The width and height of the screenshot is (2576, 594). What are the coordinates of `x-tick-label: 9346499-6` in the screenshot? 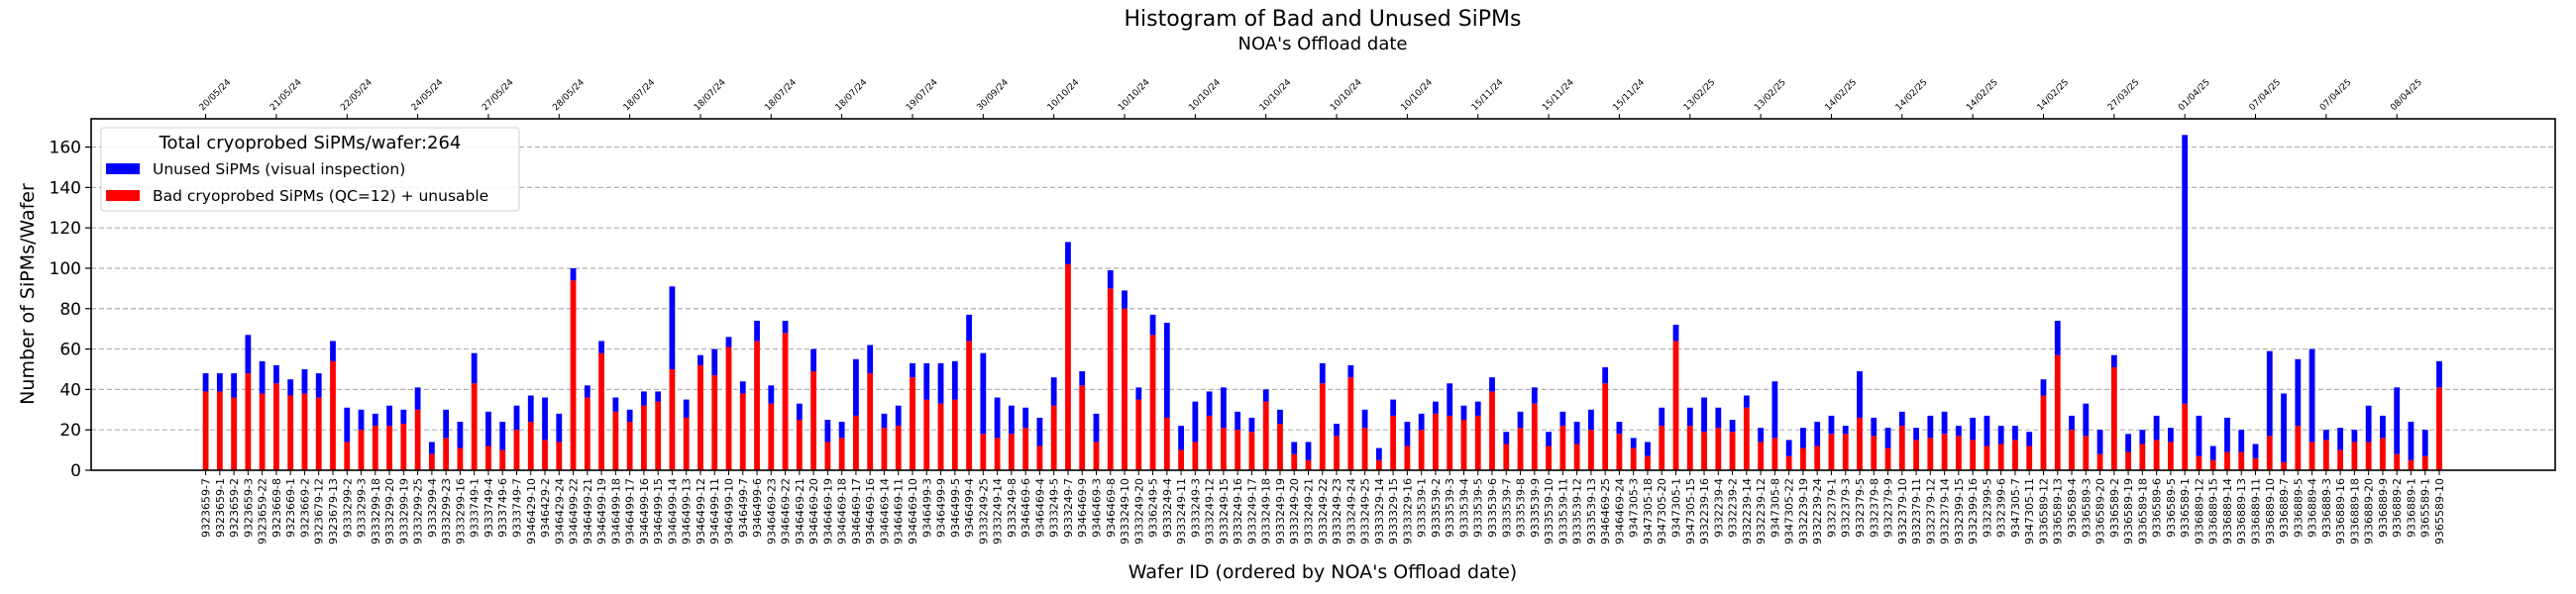 It's located at (757, 508).